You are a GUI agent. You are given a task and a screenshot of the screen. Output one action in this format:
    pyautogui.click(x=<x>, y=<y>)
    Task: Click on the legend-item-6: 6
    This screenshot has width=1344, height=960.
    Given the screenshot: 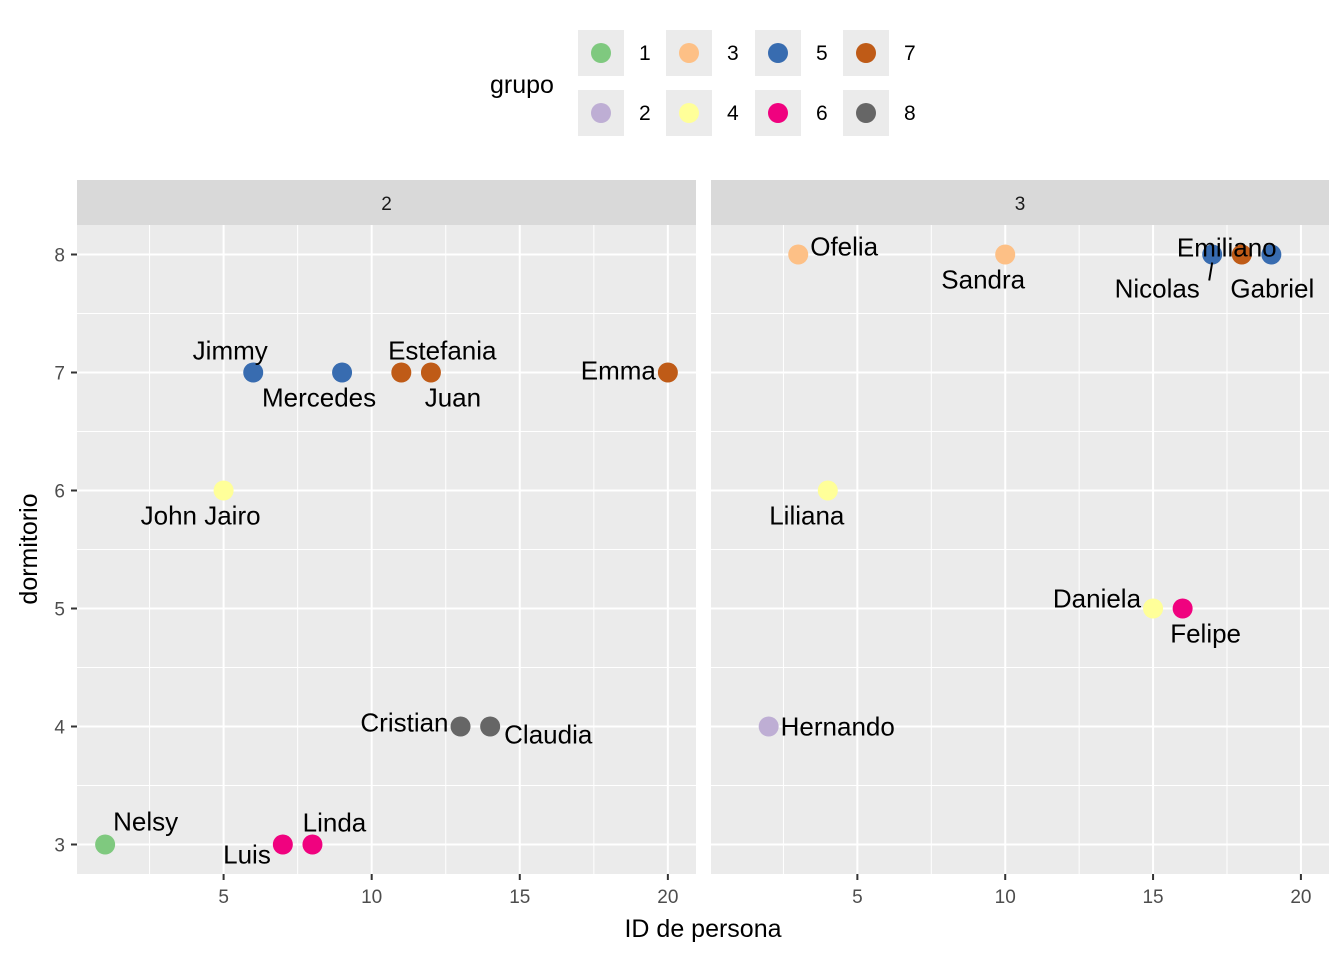 What is the action you would take?
    pyautogui.click(x=791, y=113)
    